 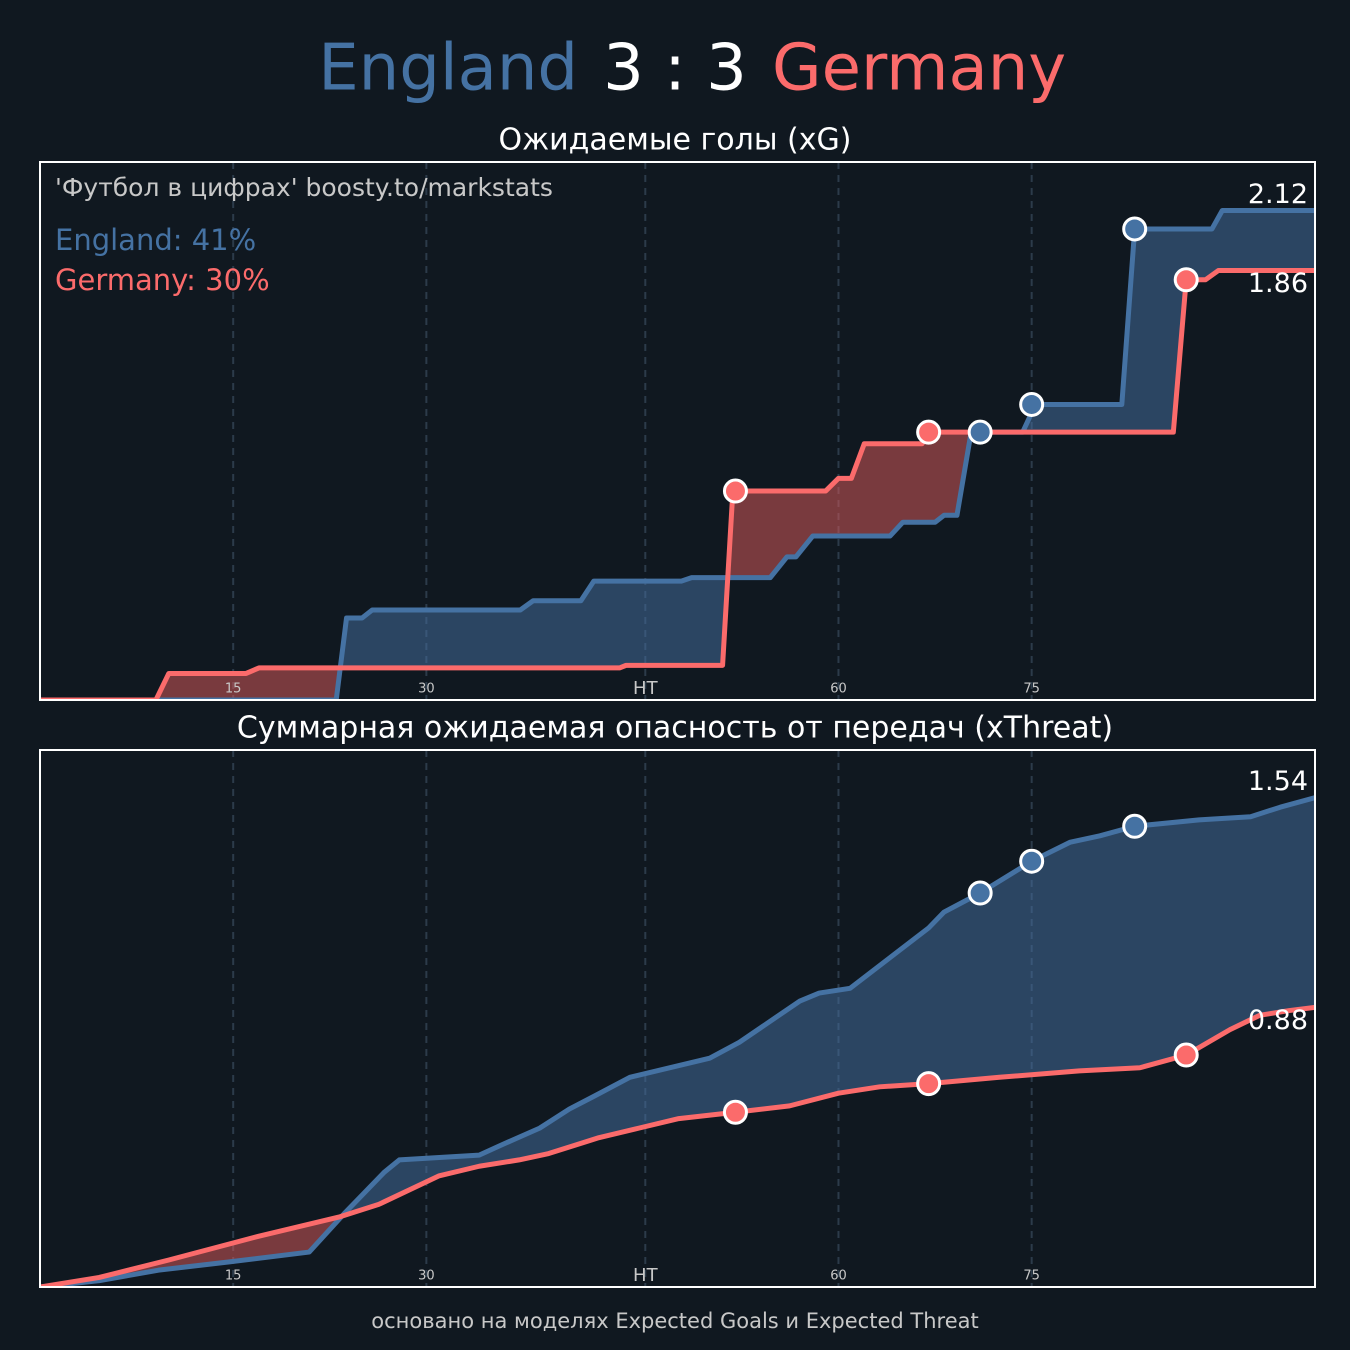 I want to click on end-value-label: 1.86, so click(x=1278, y=283).